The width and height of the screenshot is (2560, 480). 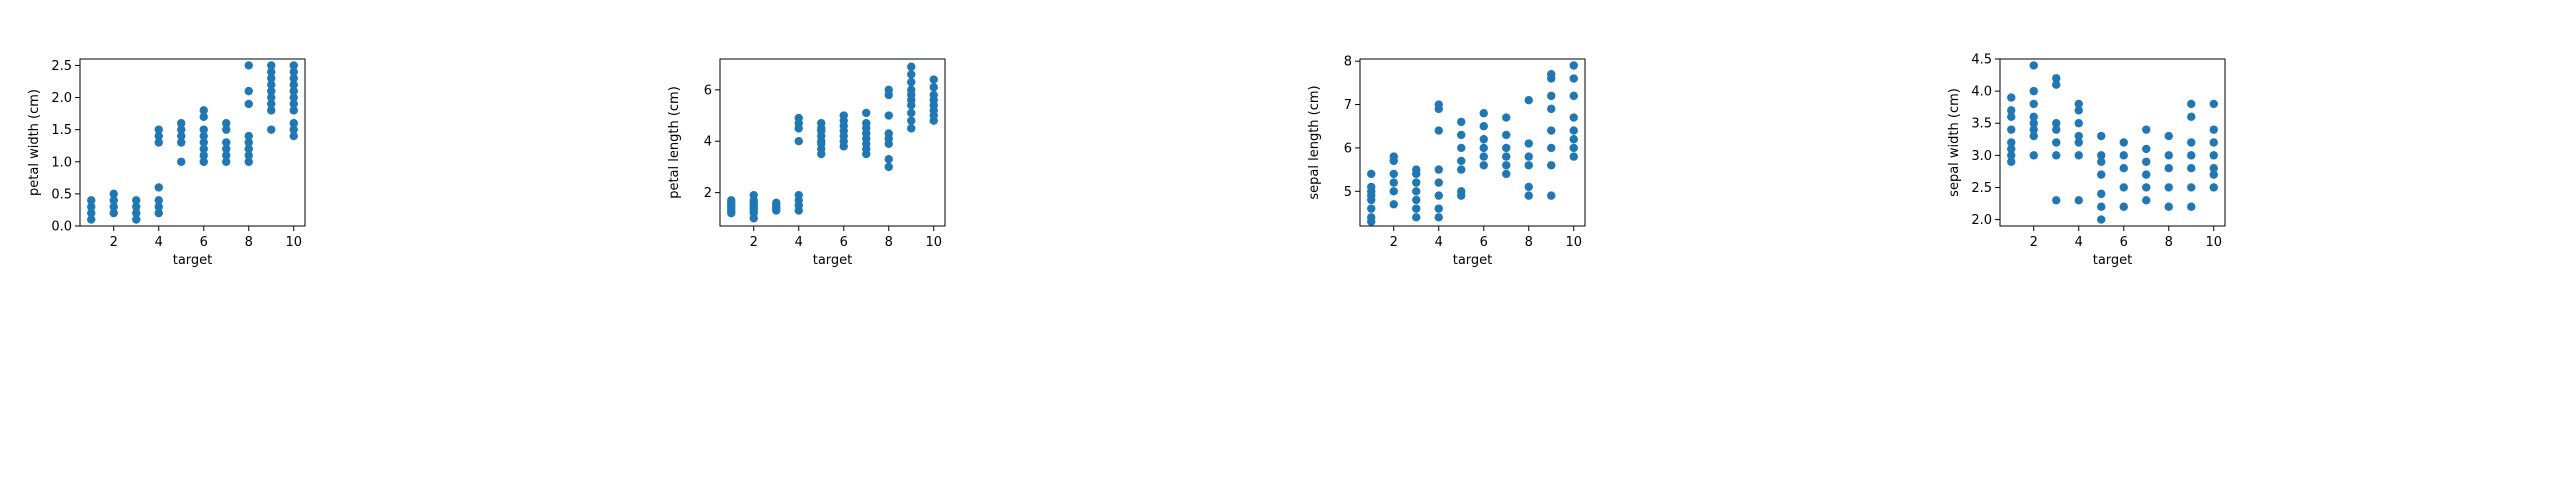 What do you see at coordinates (708, 193) in the screenshot?
I see `y-tick-label: 2` at bounding box center [708, 193].